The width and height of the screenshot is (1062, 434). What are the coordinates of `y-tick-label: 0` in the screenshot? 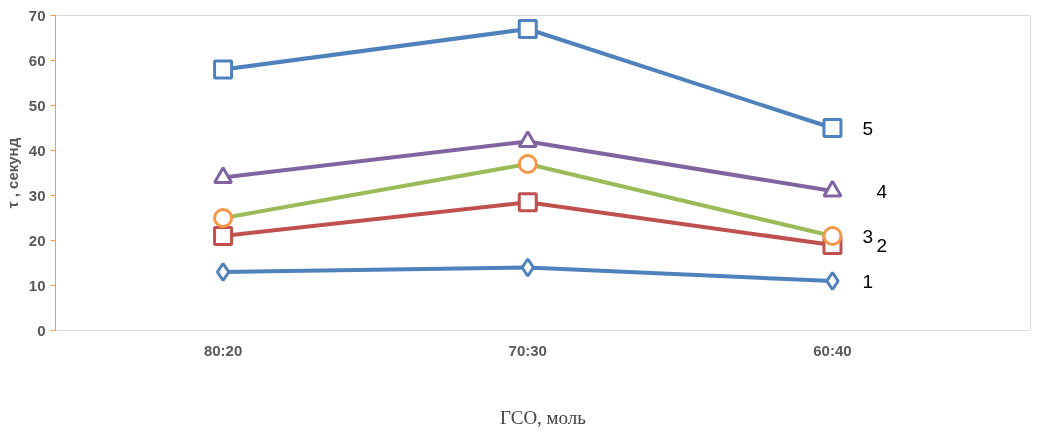 It's located at (41, 330).